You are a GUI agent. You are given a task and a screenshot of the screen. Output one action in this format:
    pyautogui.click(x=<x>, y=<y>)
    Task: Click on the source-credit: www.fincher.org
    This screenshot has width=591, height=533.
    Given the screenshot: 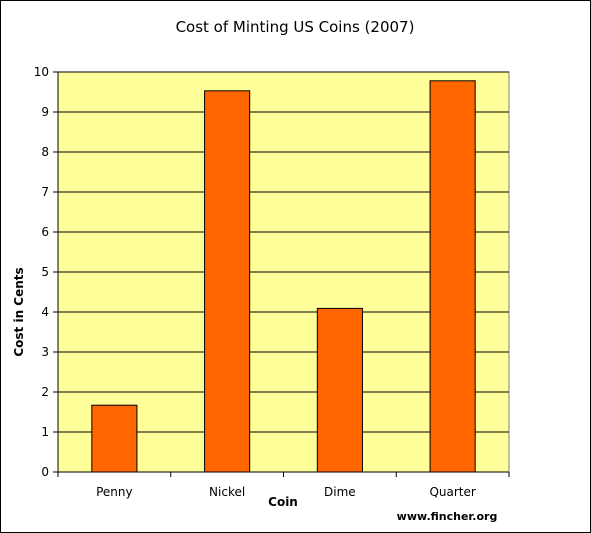 What is the action you would take?
    pyautogui.click(x=447, y=516)
    